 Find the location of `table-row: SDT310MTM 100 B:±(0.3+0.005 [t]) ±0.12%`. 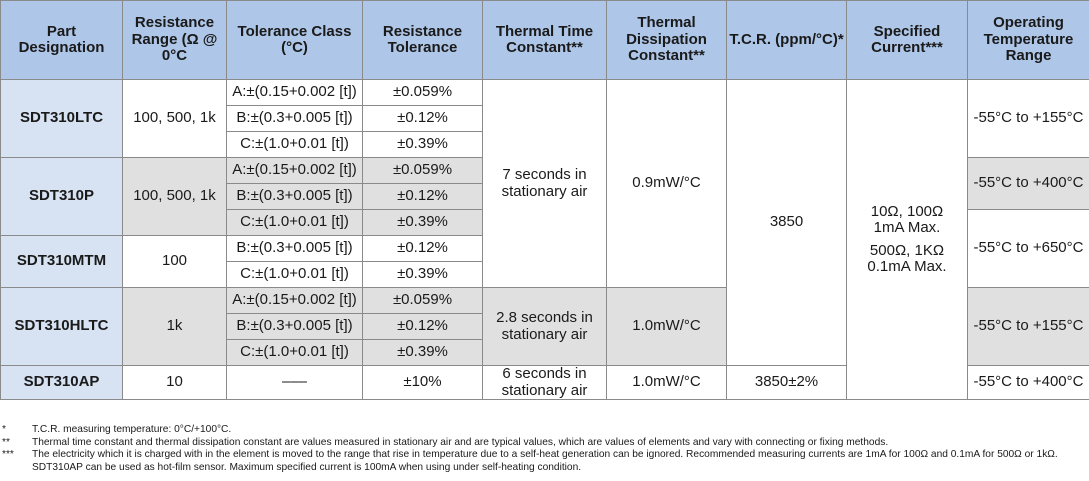

table-row: SDT310MTM 100 B:±(0.3+0.005 [t]) ±0.12% is located at coordinates (544, 261).